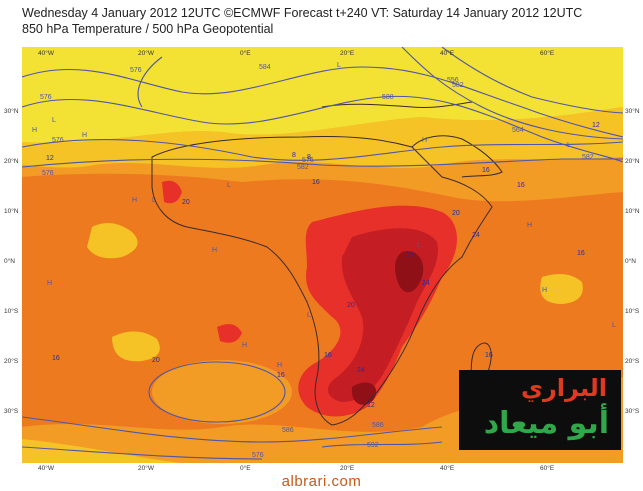  Describe the element at coordinates (453, 80) in the screenshot. I see `geopotential-label: 556` at that location.